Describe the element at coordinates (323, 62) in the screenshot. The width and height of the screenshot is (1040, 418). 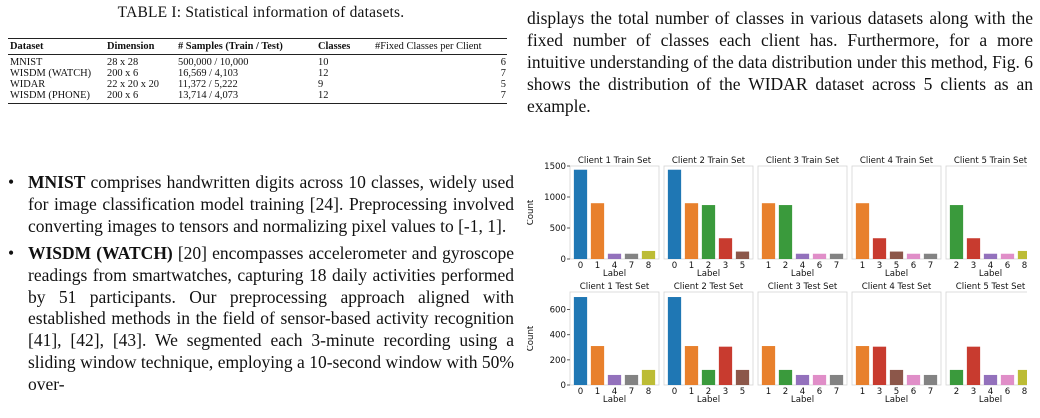
I see `table-cell: 10` at that location.